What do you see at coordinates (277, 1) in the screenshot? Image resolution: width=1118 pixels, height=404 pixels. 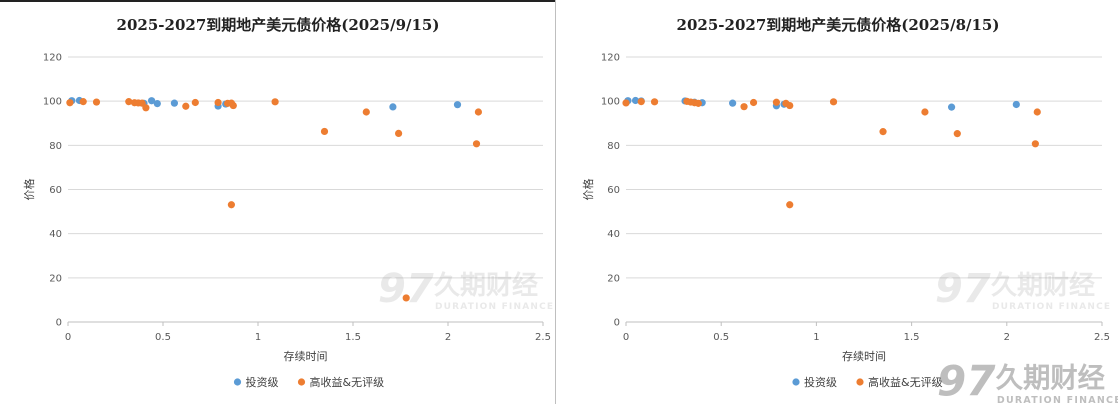 I see `top-border` at bounding box center [277, 1].